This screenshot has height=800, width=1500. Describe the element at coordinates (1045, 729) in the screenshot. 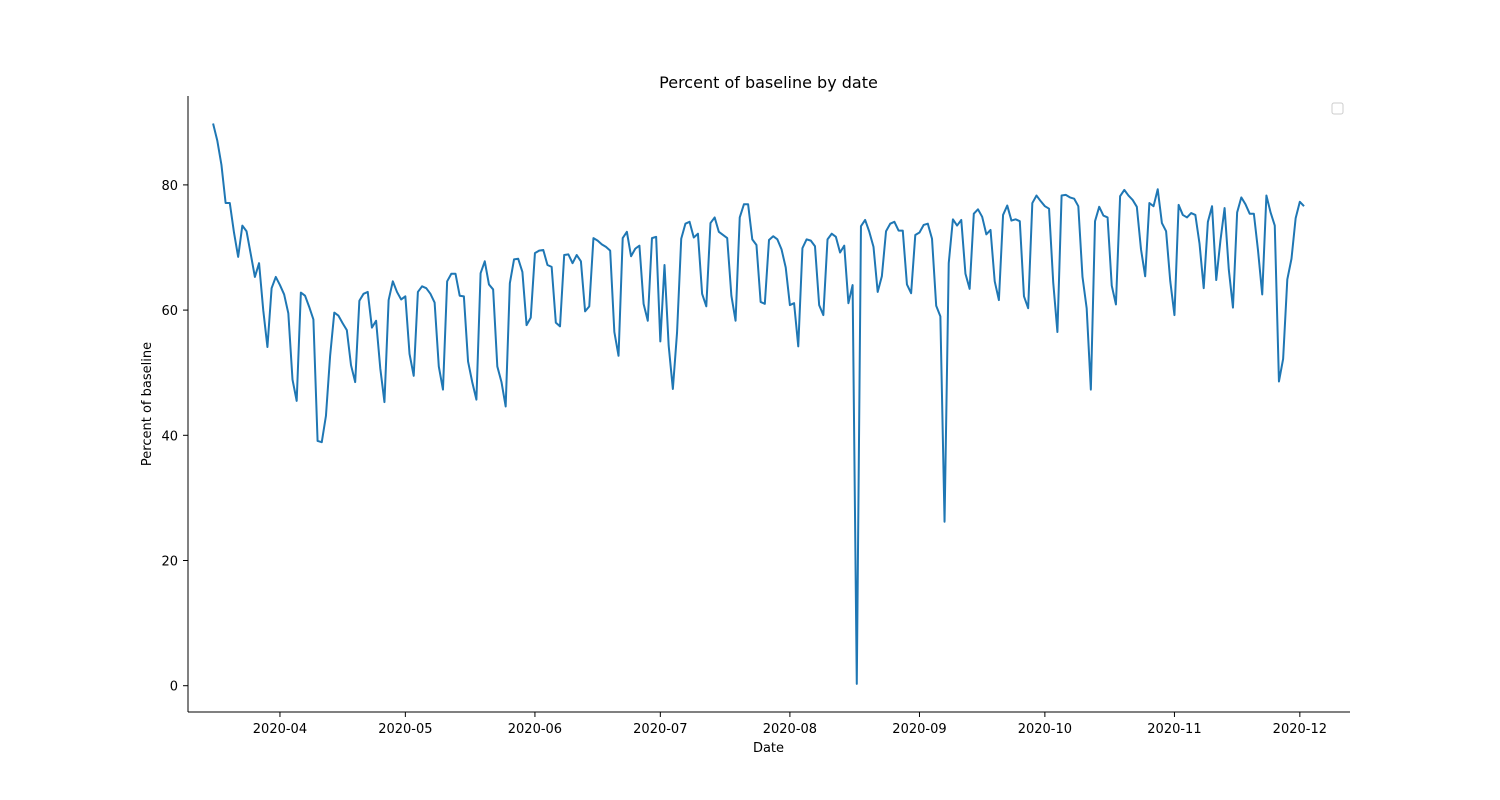

I see `x-tick-label: 2020-10` at that location.